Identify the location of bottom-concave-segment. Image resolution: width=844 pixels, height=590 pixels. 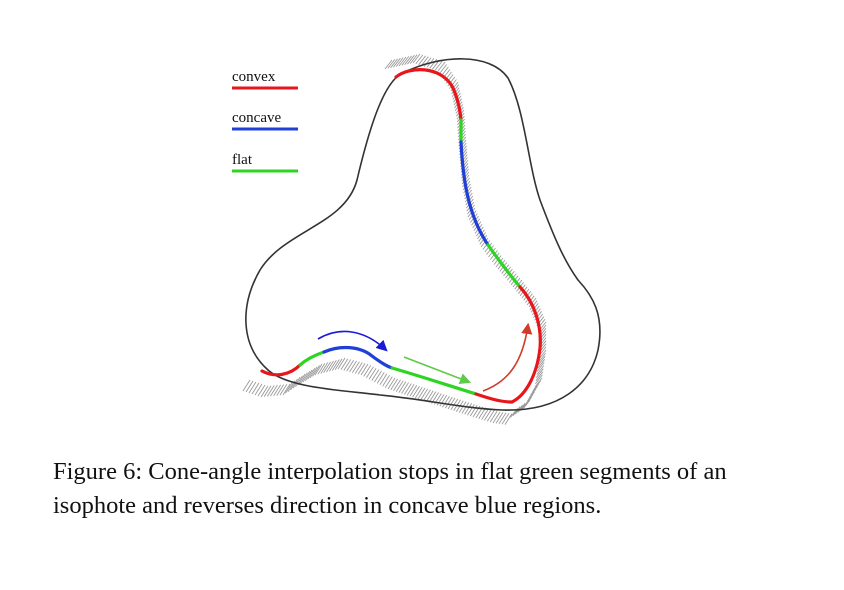
(358, 357).